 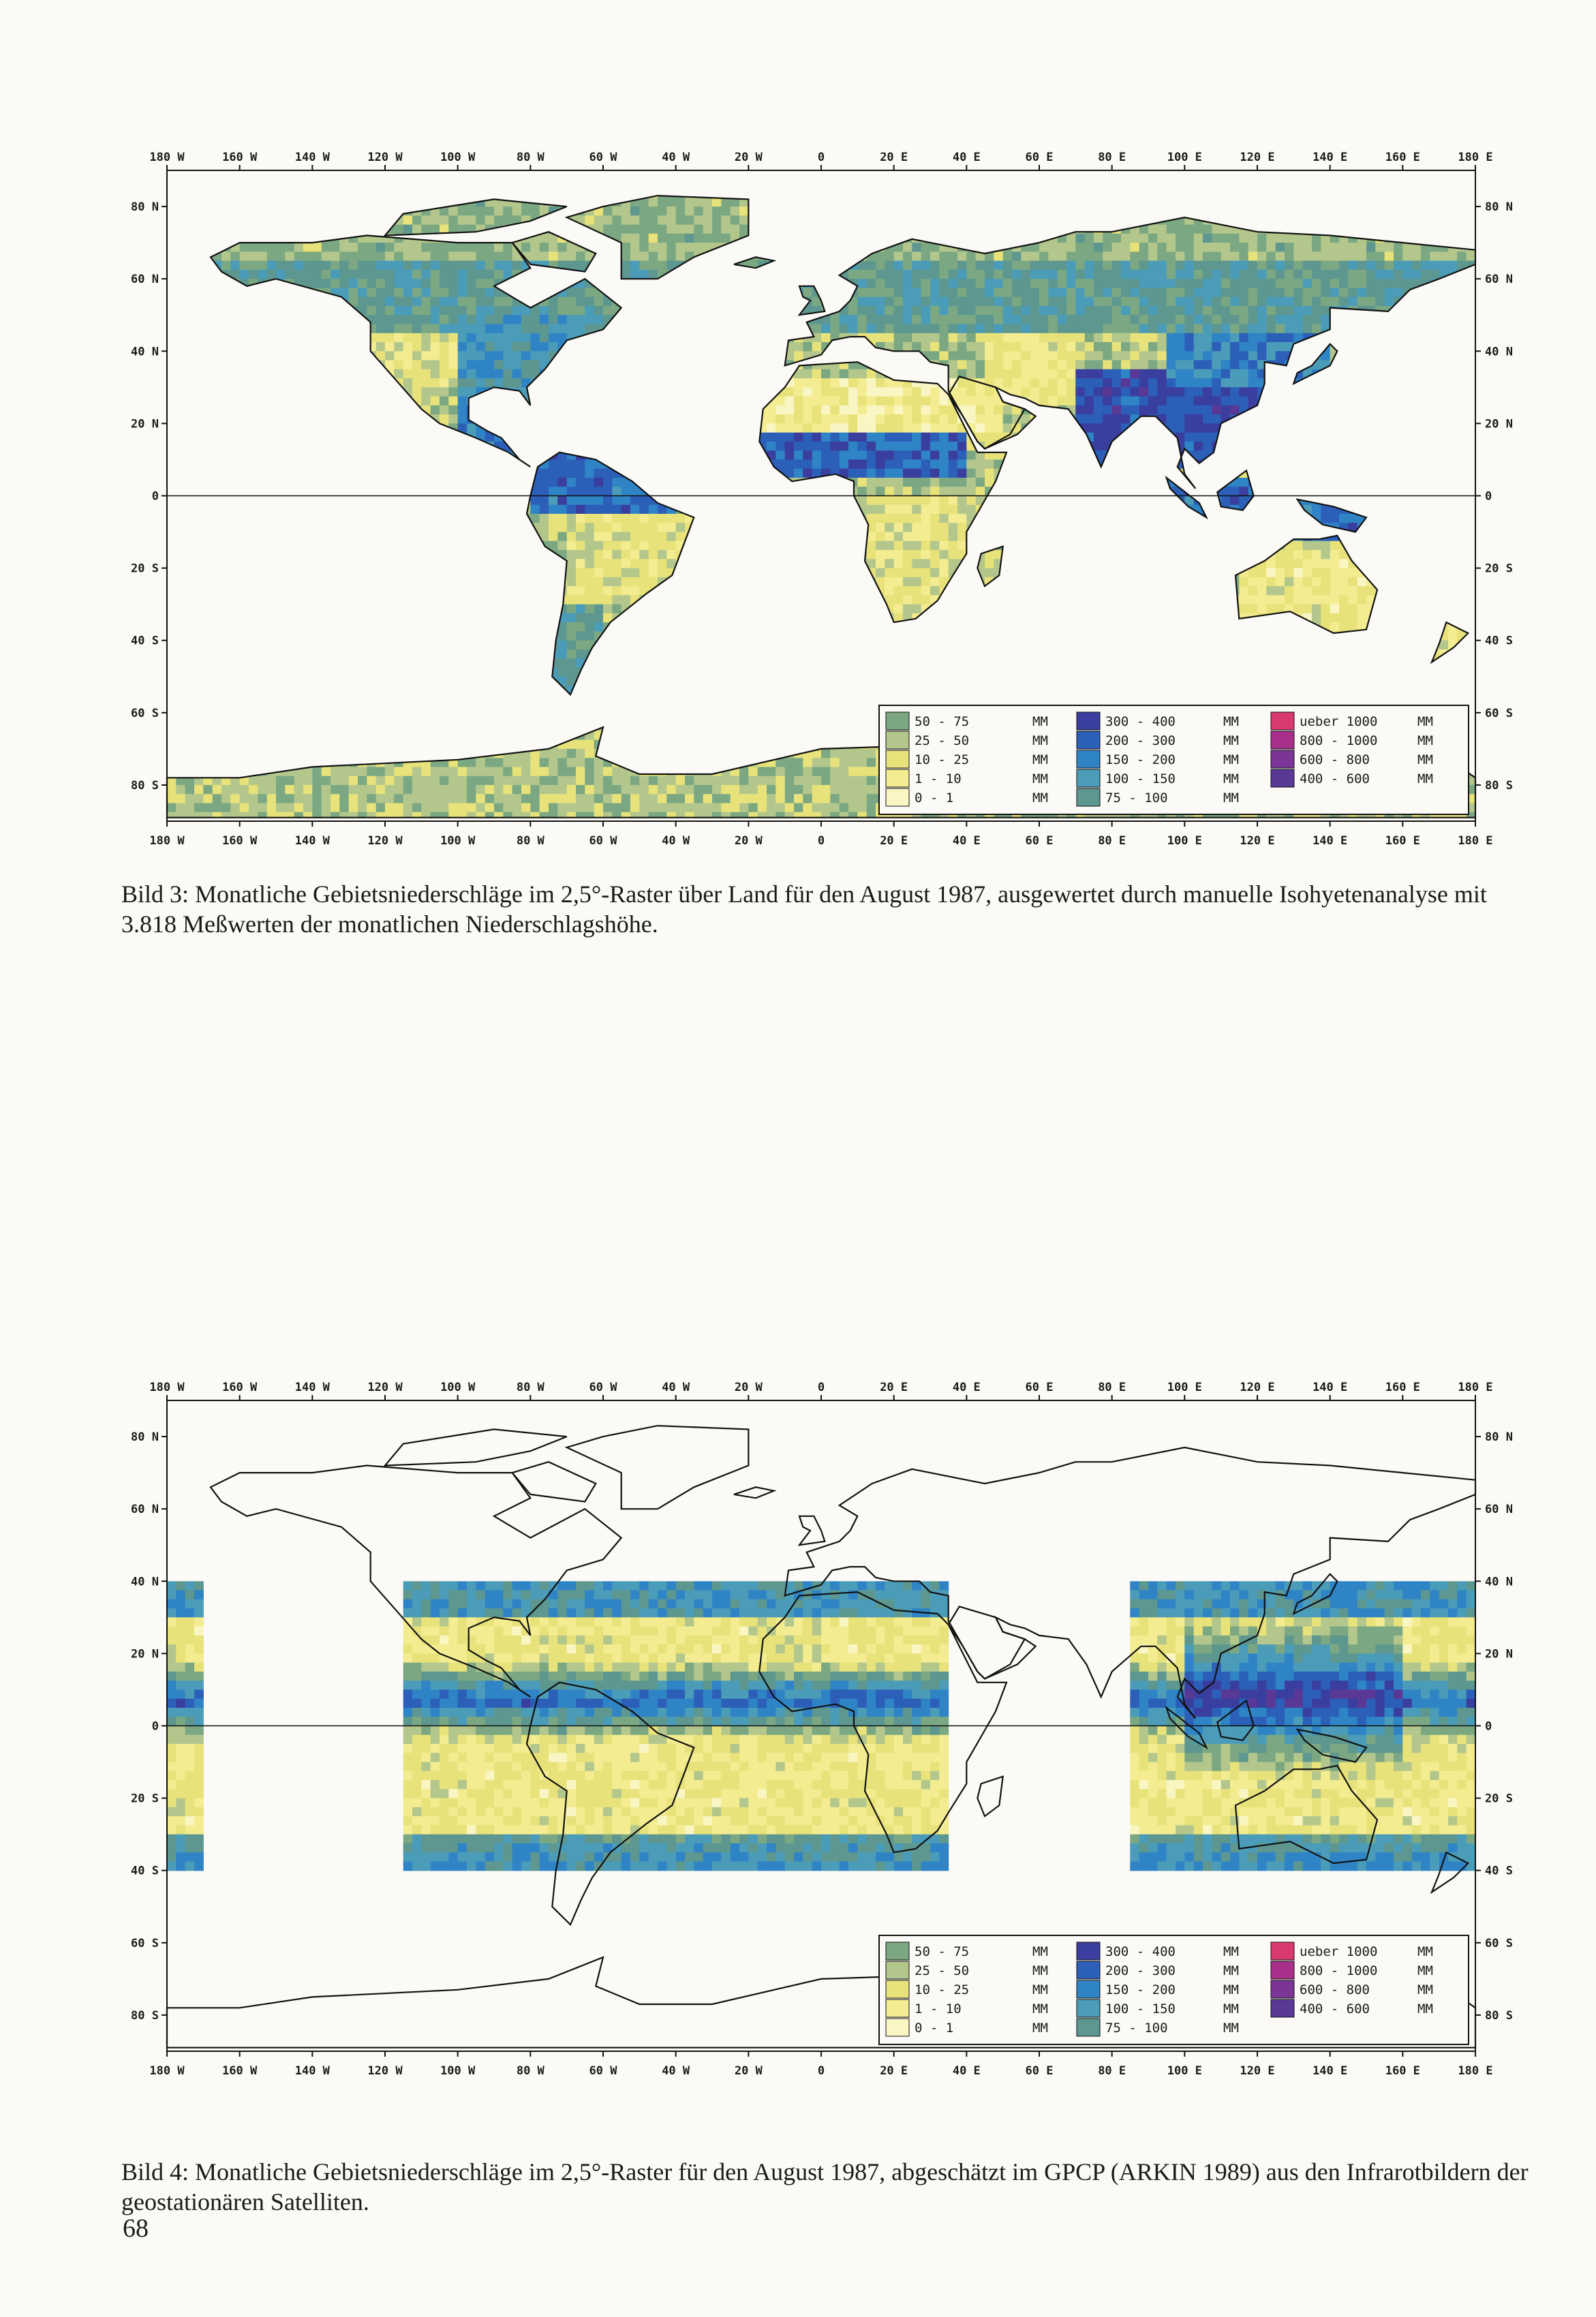 What do you see at coordinates (894, 1388) in the screenshot?
I see `lon-label-top: 20 E` at bounding box center [894, 1388].